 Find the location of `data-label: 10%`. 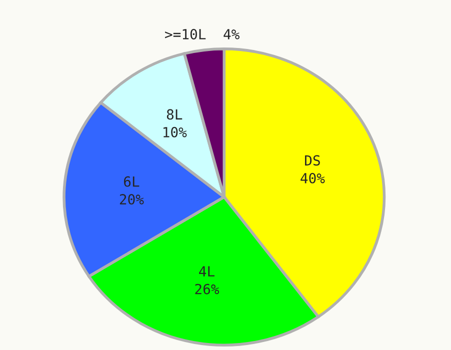

data-label: 10% is located at coordinates (175, 132).